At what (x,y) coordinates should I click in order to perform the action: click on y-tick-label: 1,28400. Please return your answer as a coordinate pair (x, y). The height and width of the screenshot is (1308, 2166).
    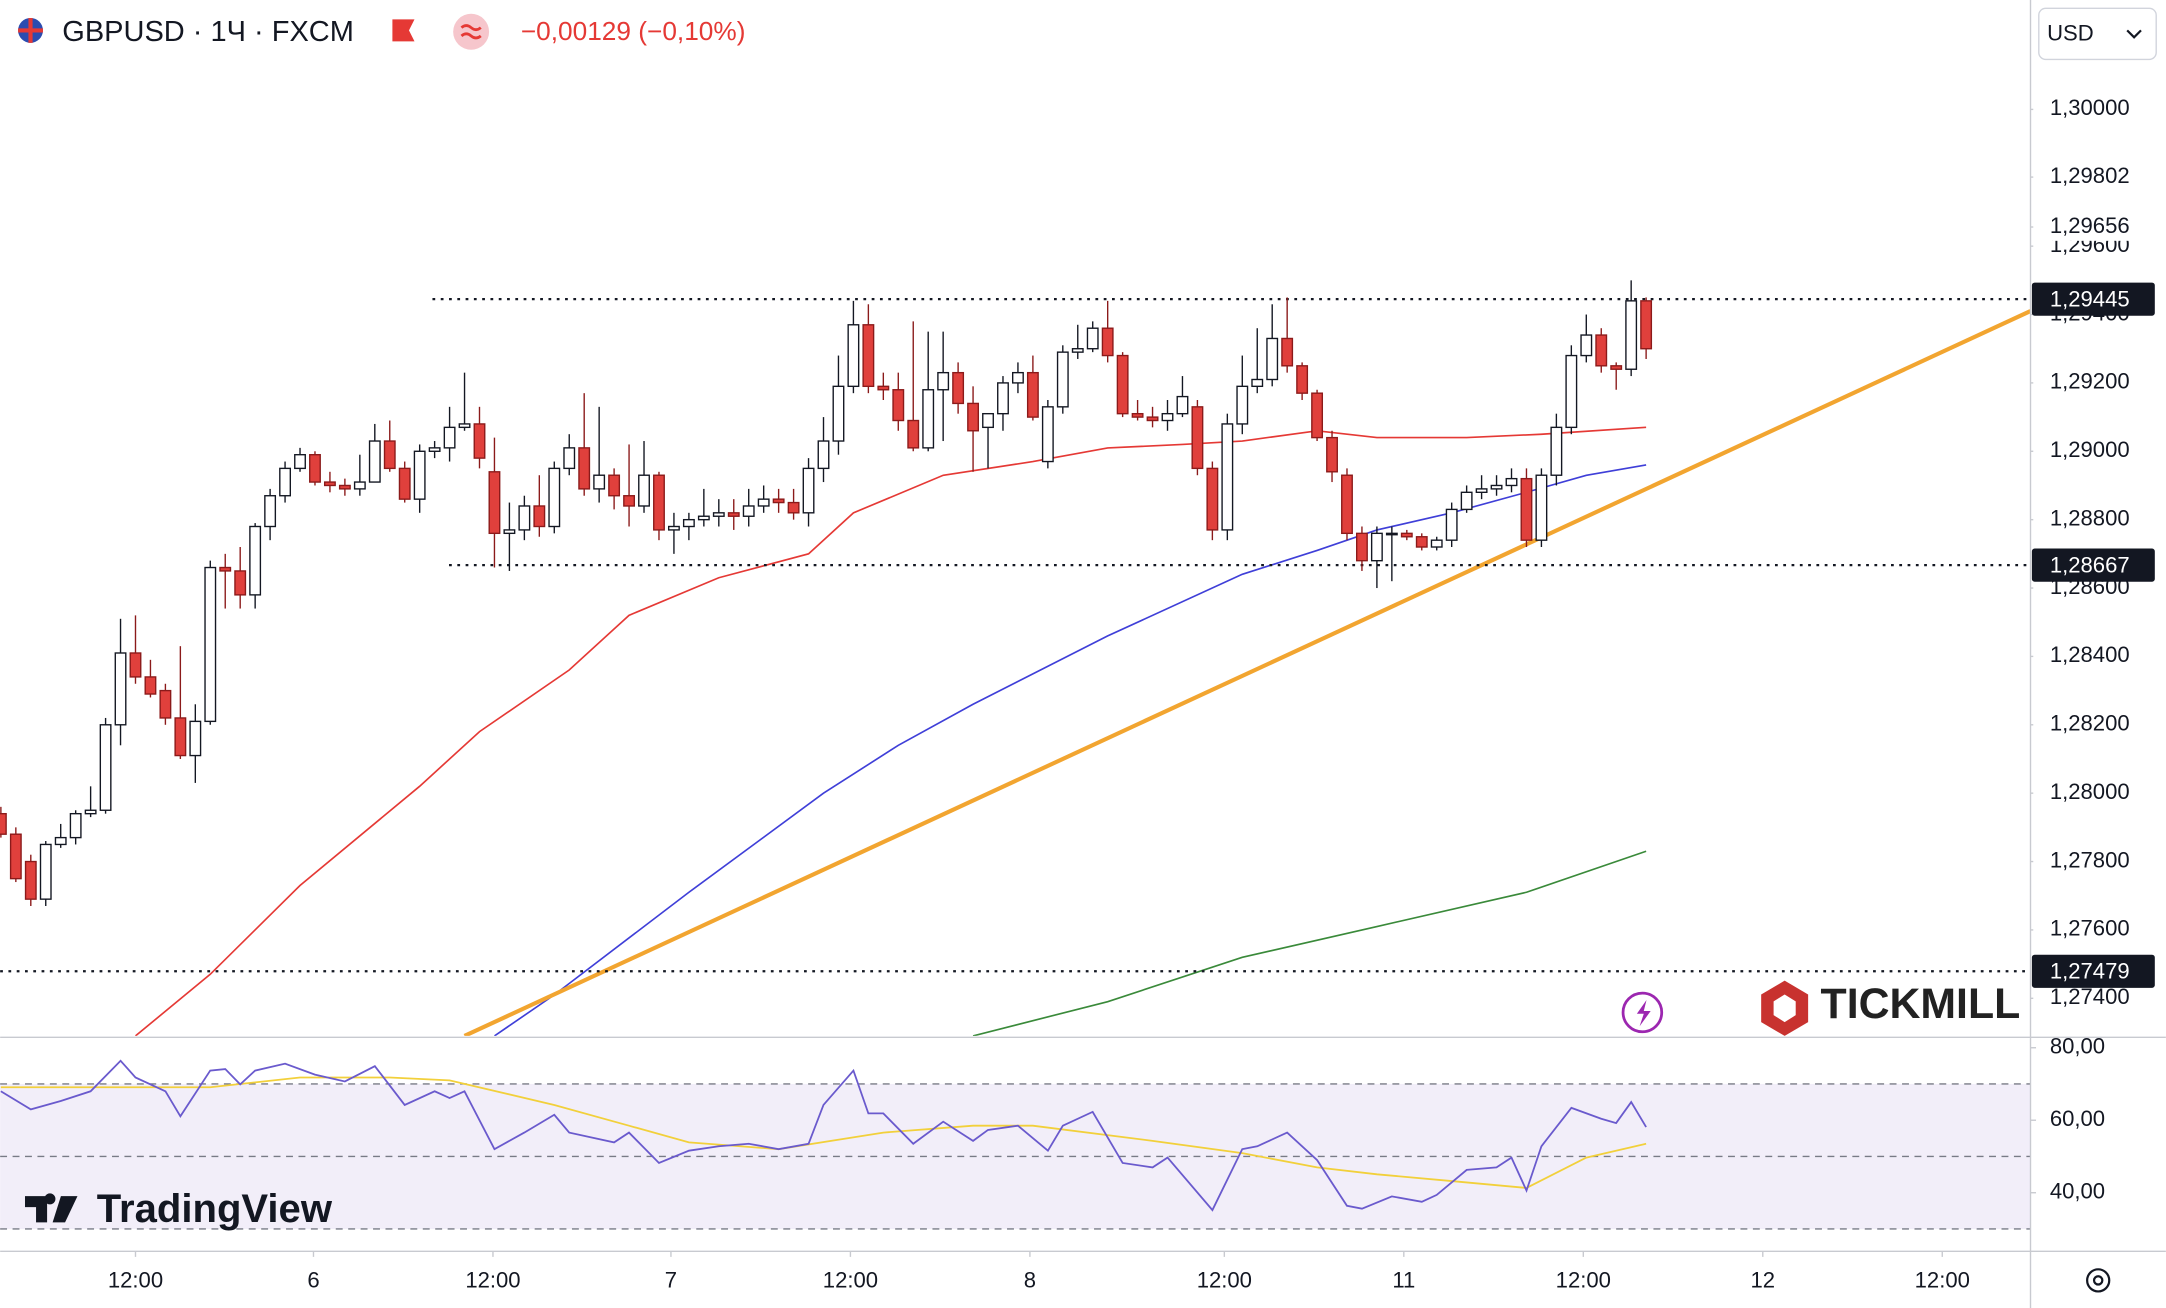
    Looking at the image, I should click on (2090, 654).